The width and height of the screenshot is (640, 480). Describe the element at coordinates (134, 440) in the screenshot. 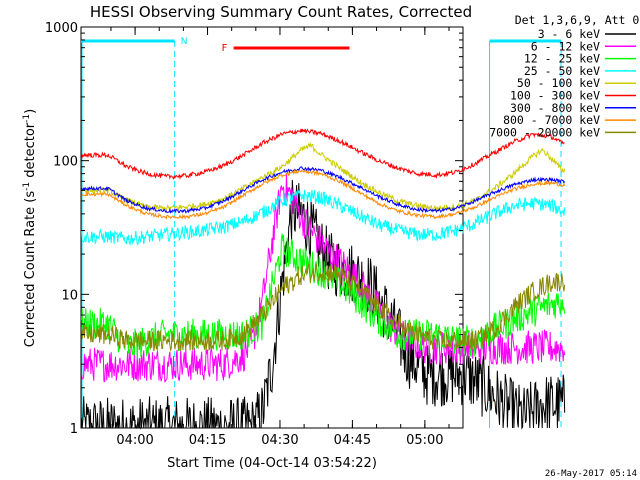

I see `x-tick-label: 04:00` at that location.